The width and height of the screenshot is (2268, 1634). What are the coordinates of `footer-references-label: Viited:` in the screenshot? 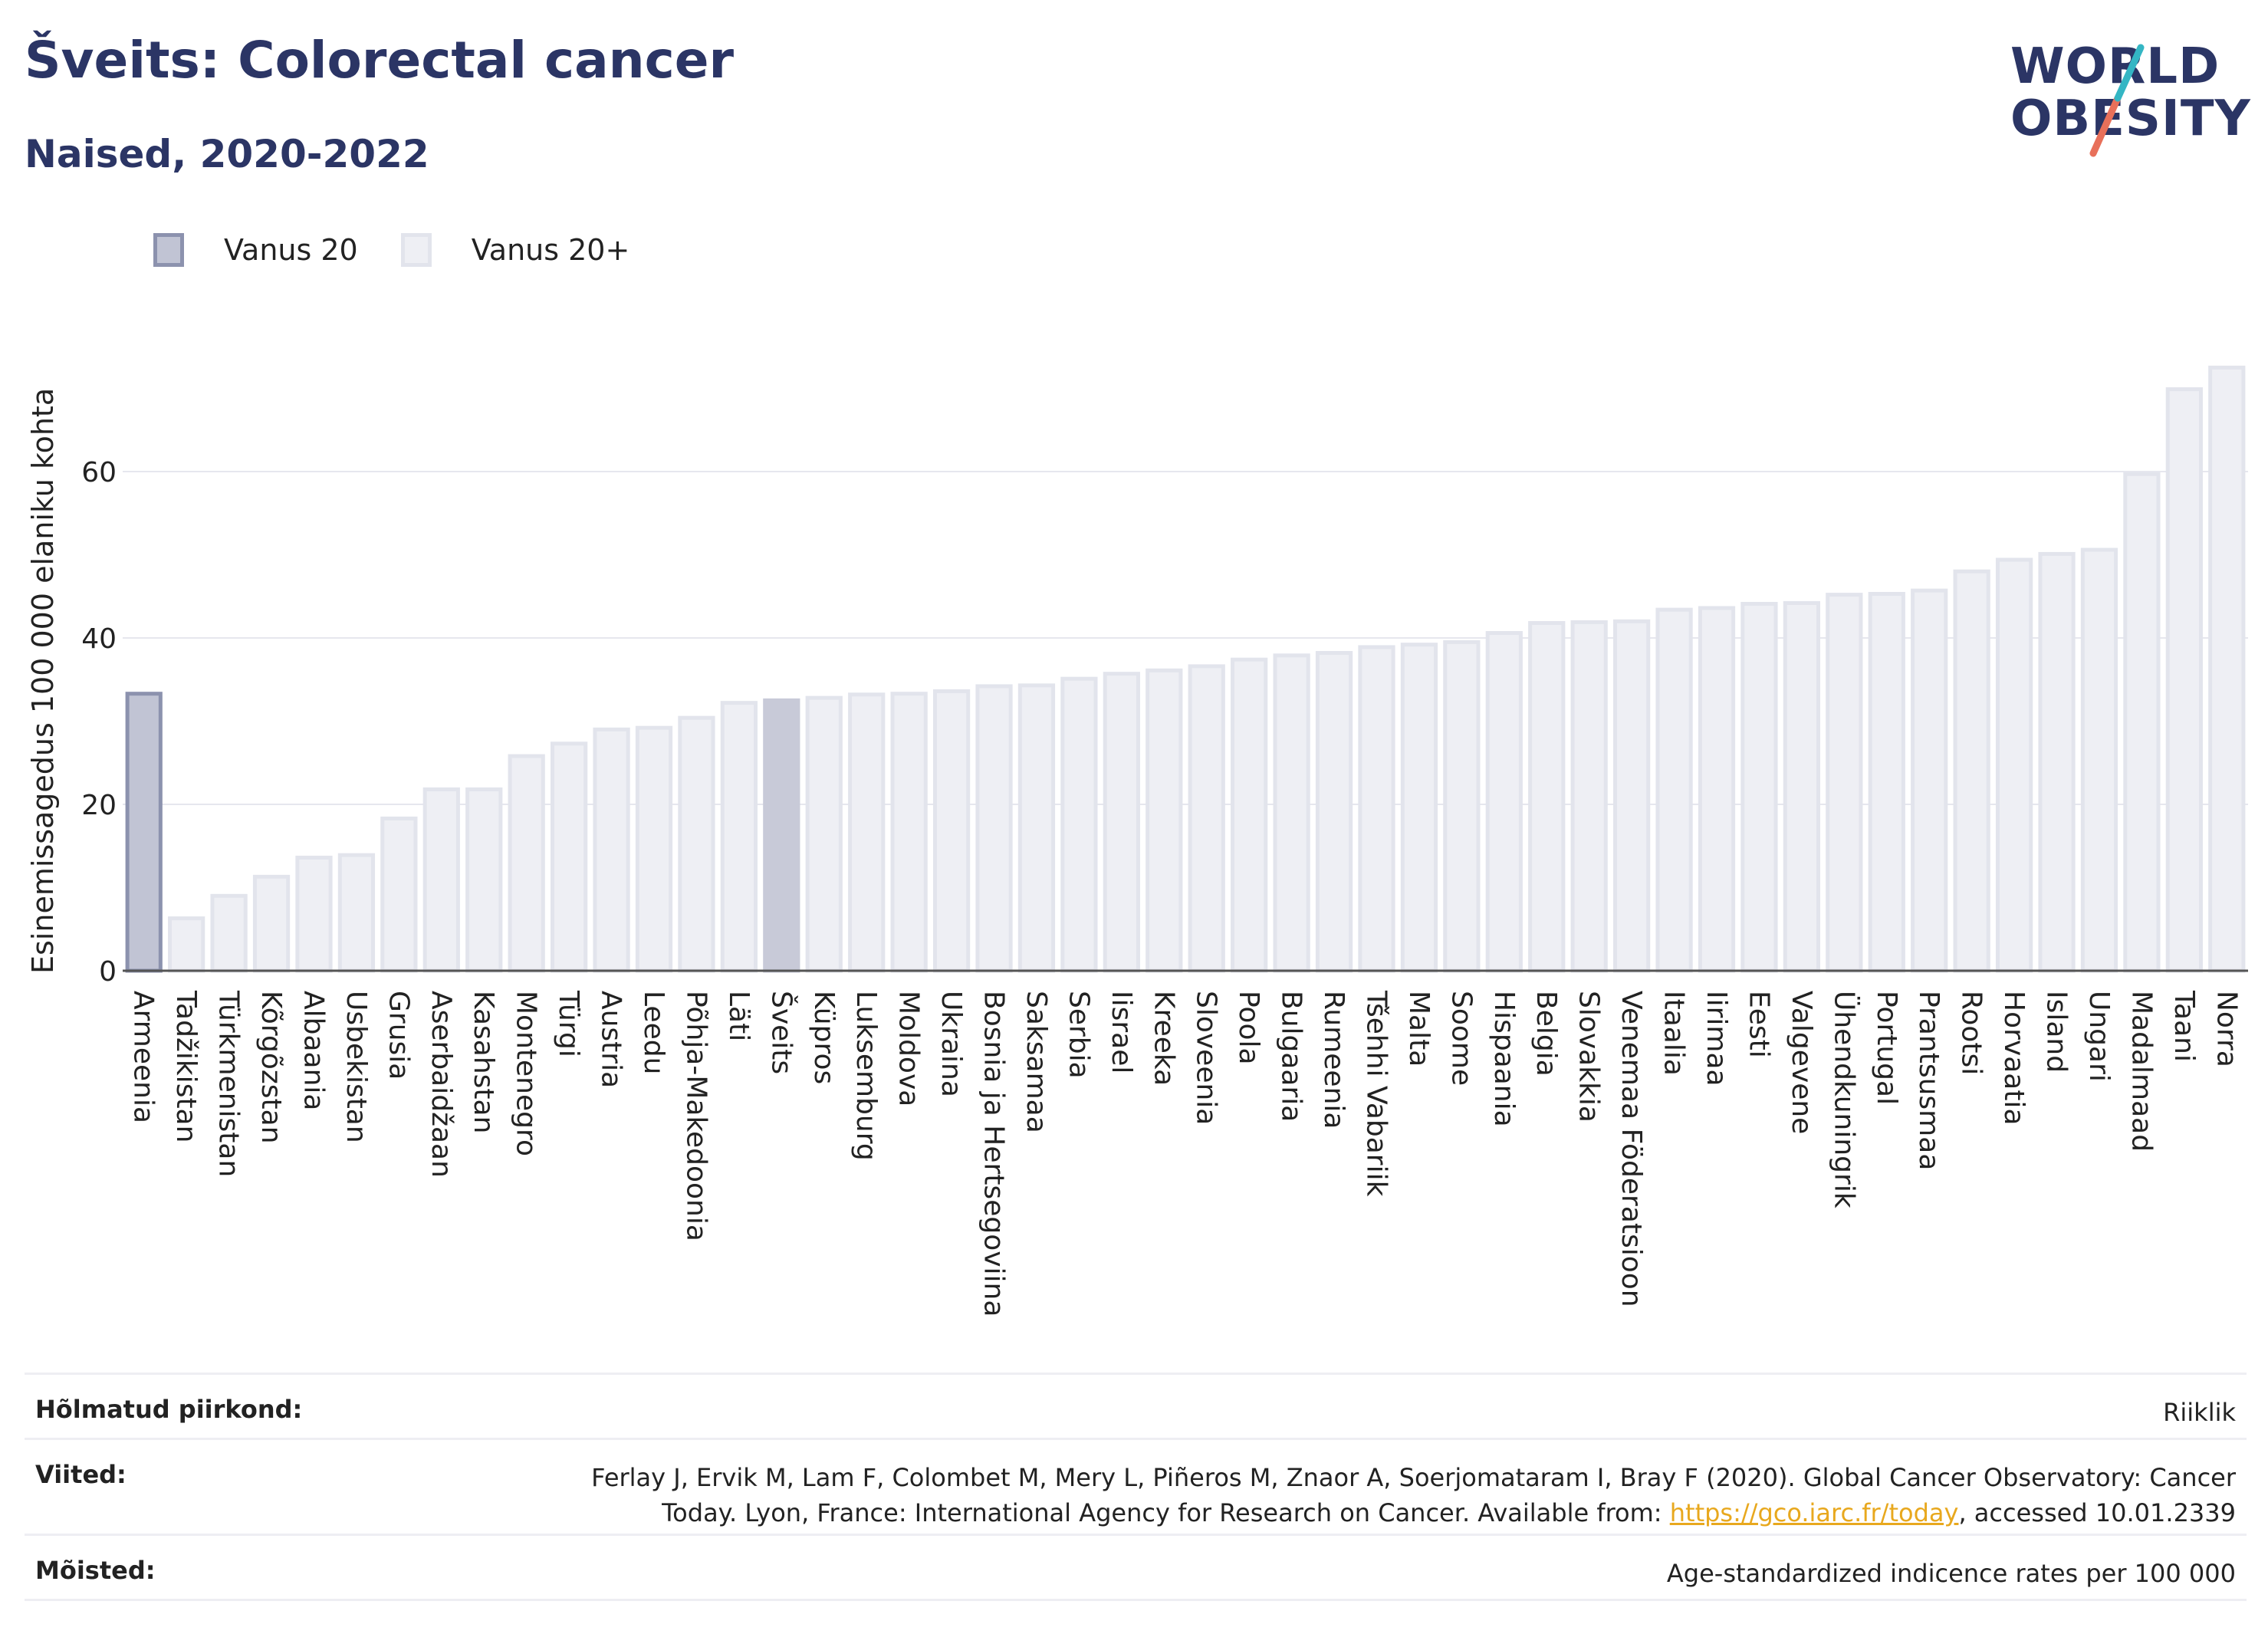 It's located at (81, 1474).